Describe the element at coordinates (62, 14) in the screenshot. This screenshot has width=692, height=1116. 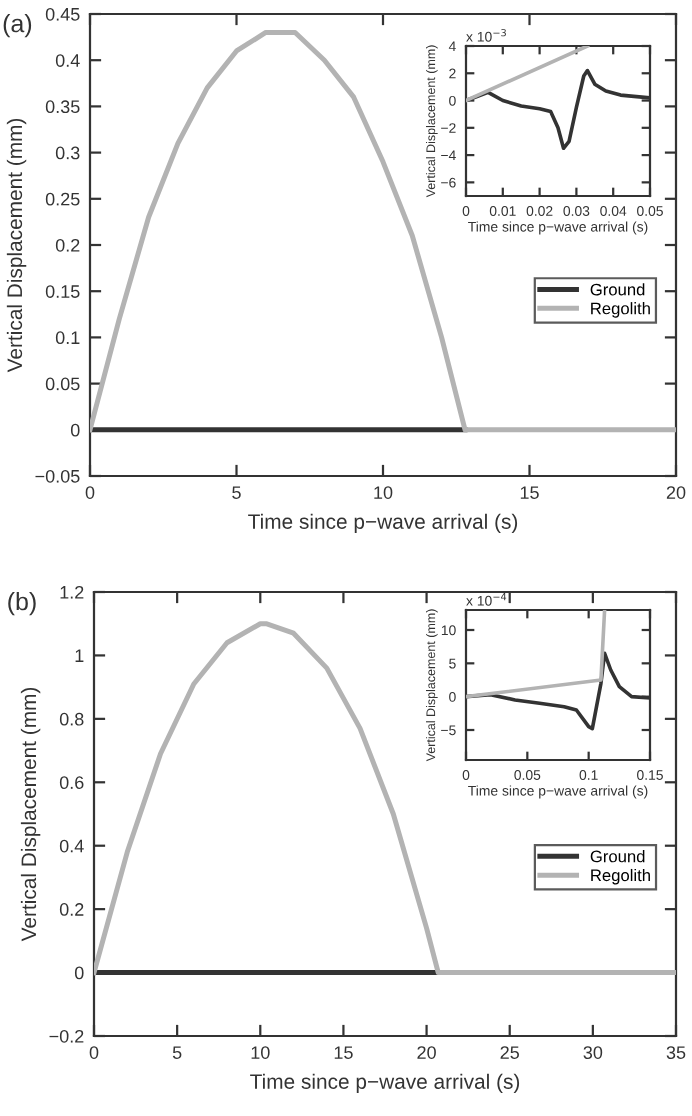
I see `y-tick-label: 0.45` at that location.